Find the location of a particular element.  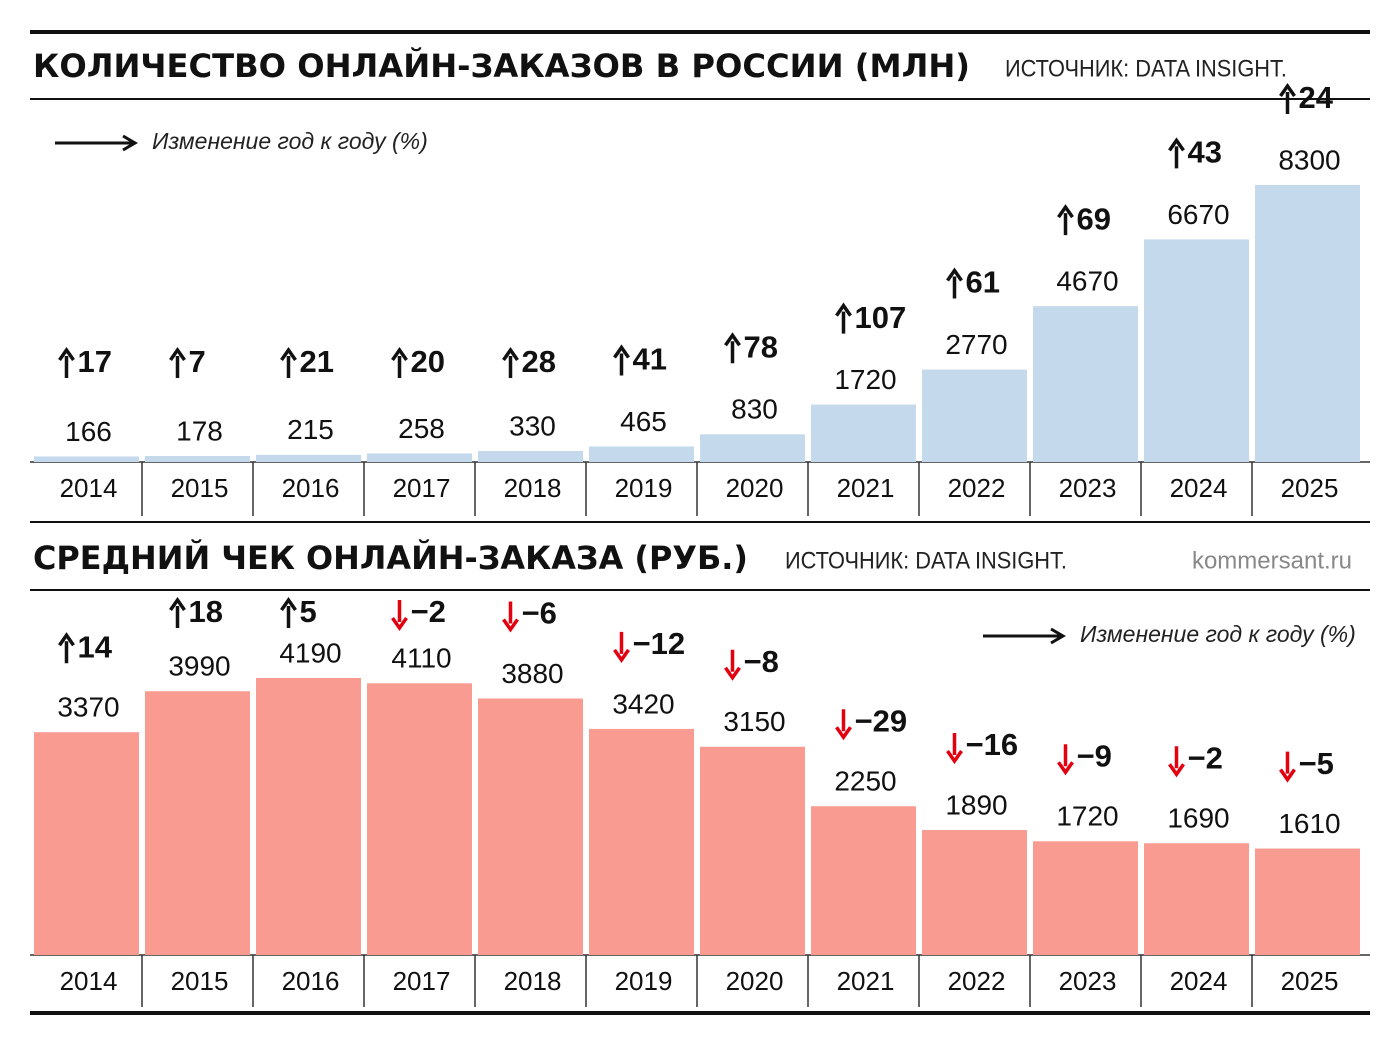

value-label: 830 is located at coordinates (754, 409).